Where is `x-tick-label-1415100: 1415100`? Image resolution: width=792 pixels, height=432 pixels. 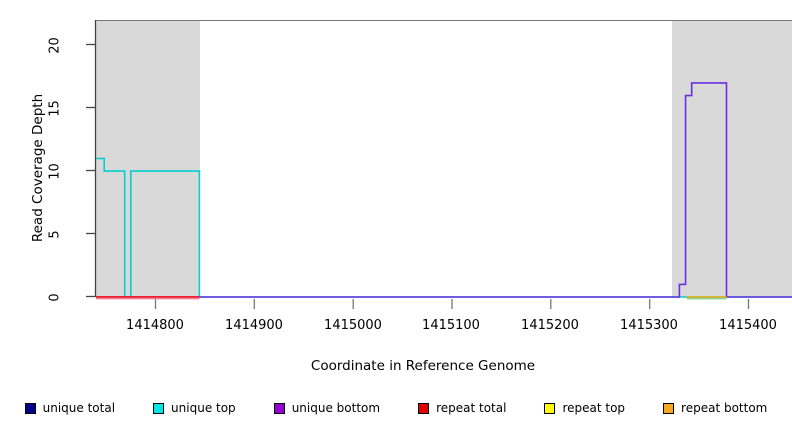
x-tick-label-1415100: 1415100 is located at coordinates (451, 325).